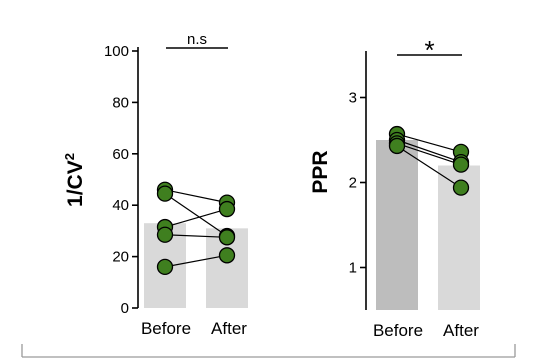 This screenshot has width=536, height=359. Describe the element at coordinates (120, 257) in the screenshot. I see `y-tick-label: 20` at that location.